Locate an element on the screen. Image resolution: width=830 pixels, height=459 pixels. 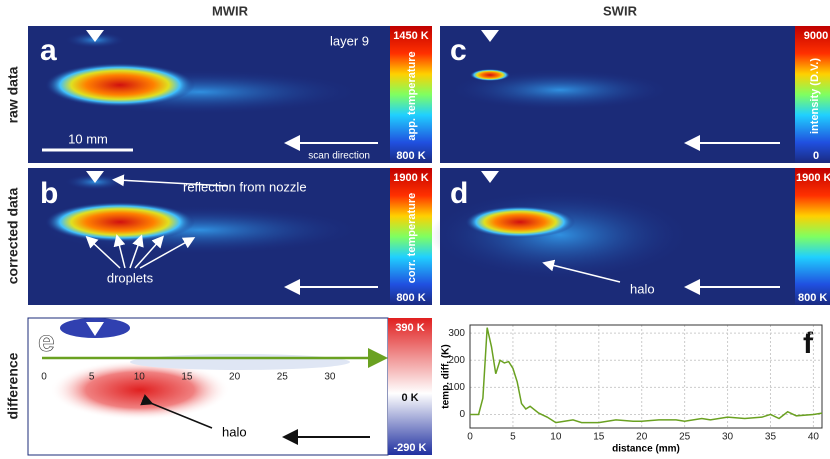
axis-tick-label: 0 is located at coordinates (44, 377).